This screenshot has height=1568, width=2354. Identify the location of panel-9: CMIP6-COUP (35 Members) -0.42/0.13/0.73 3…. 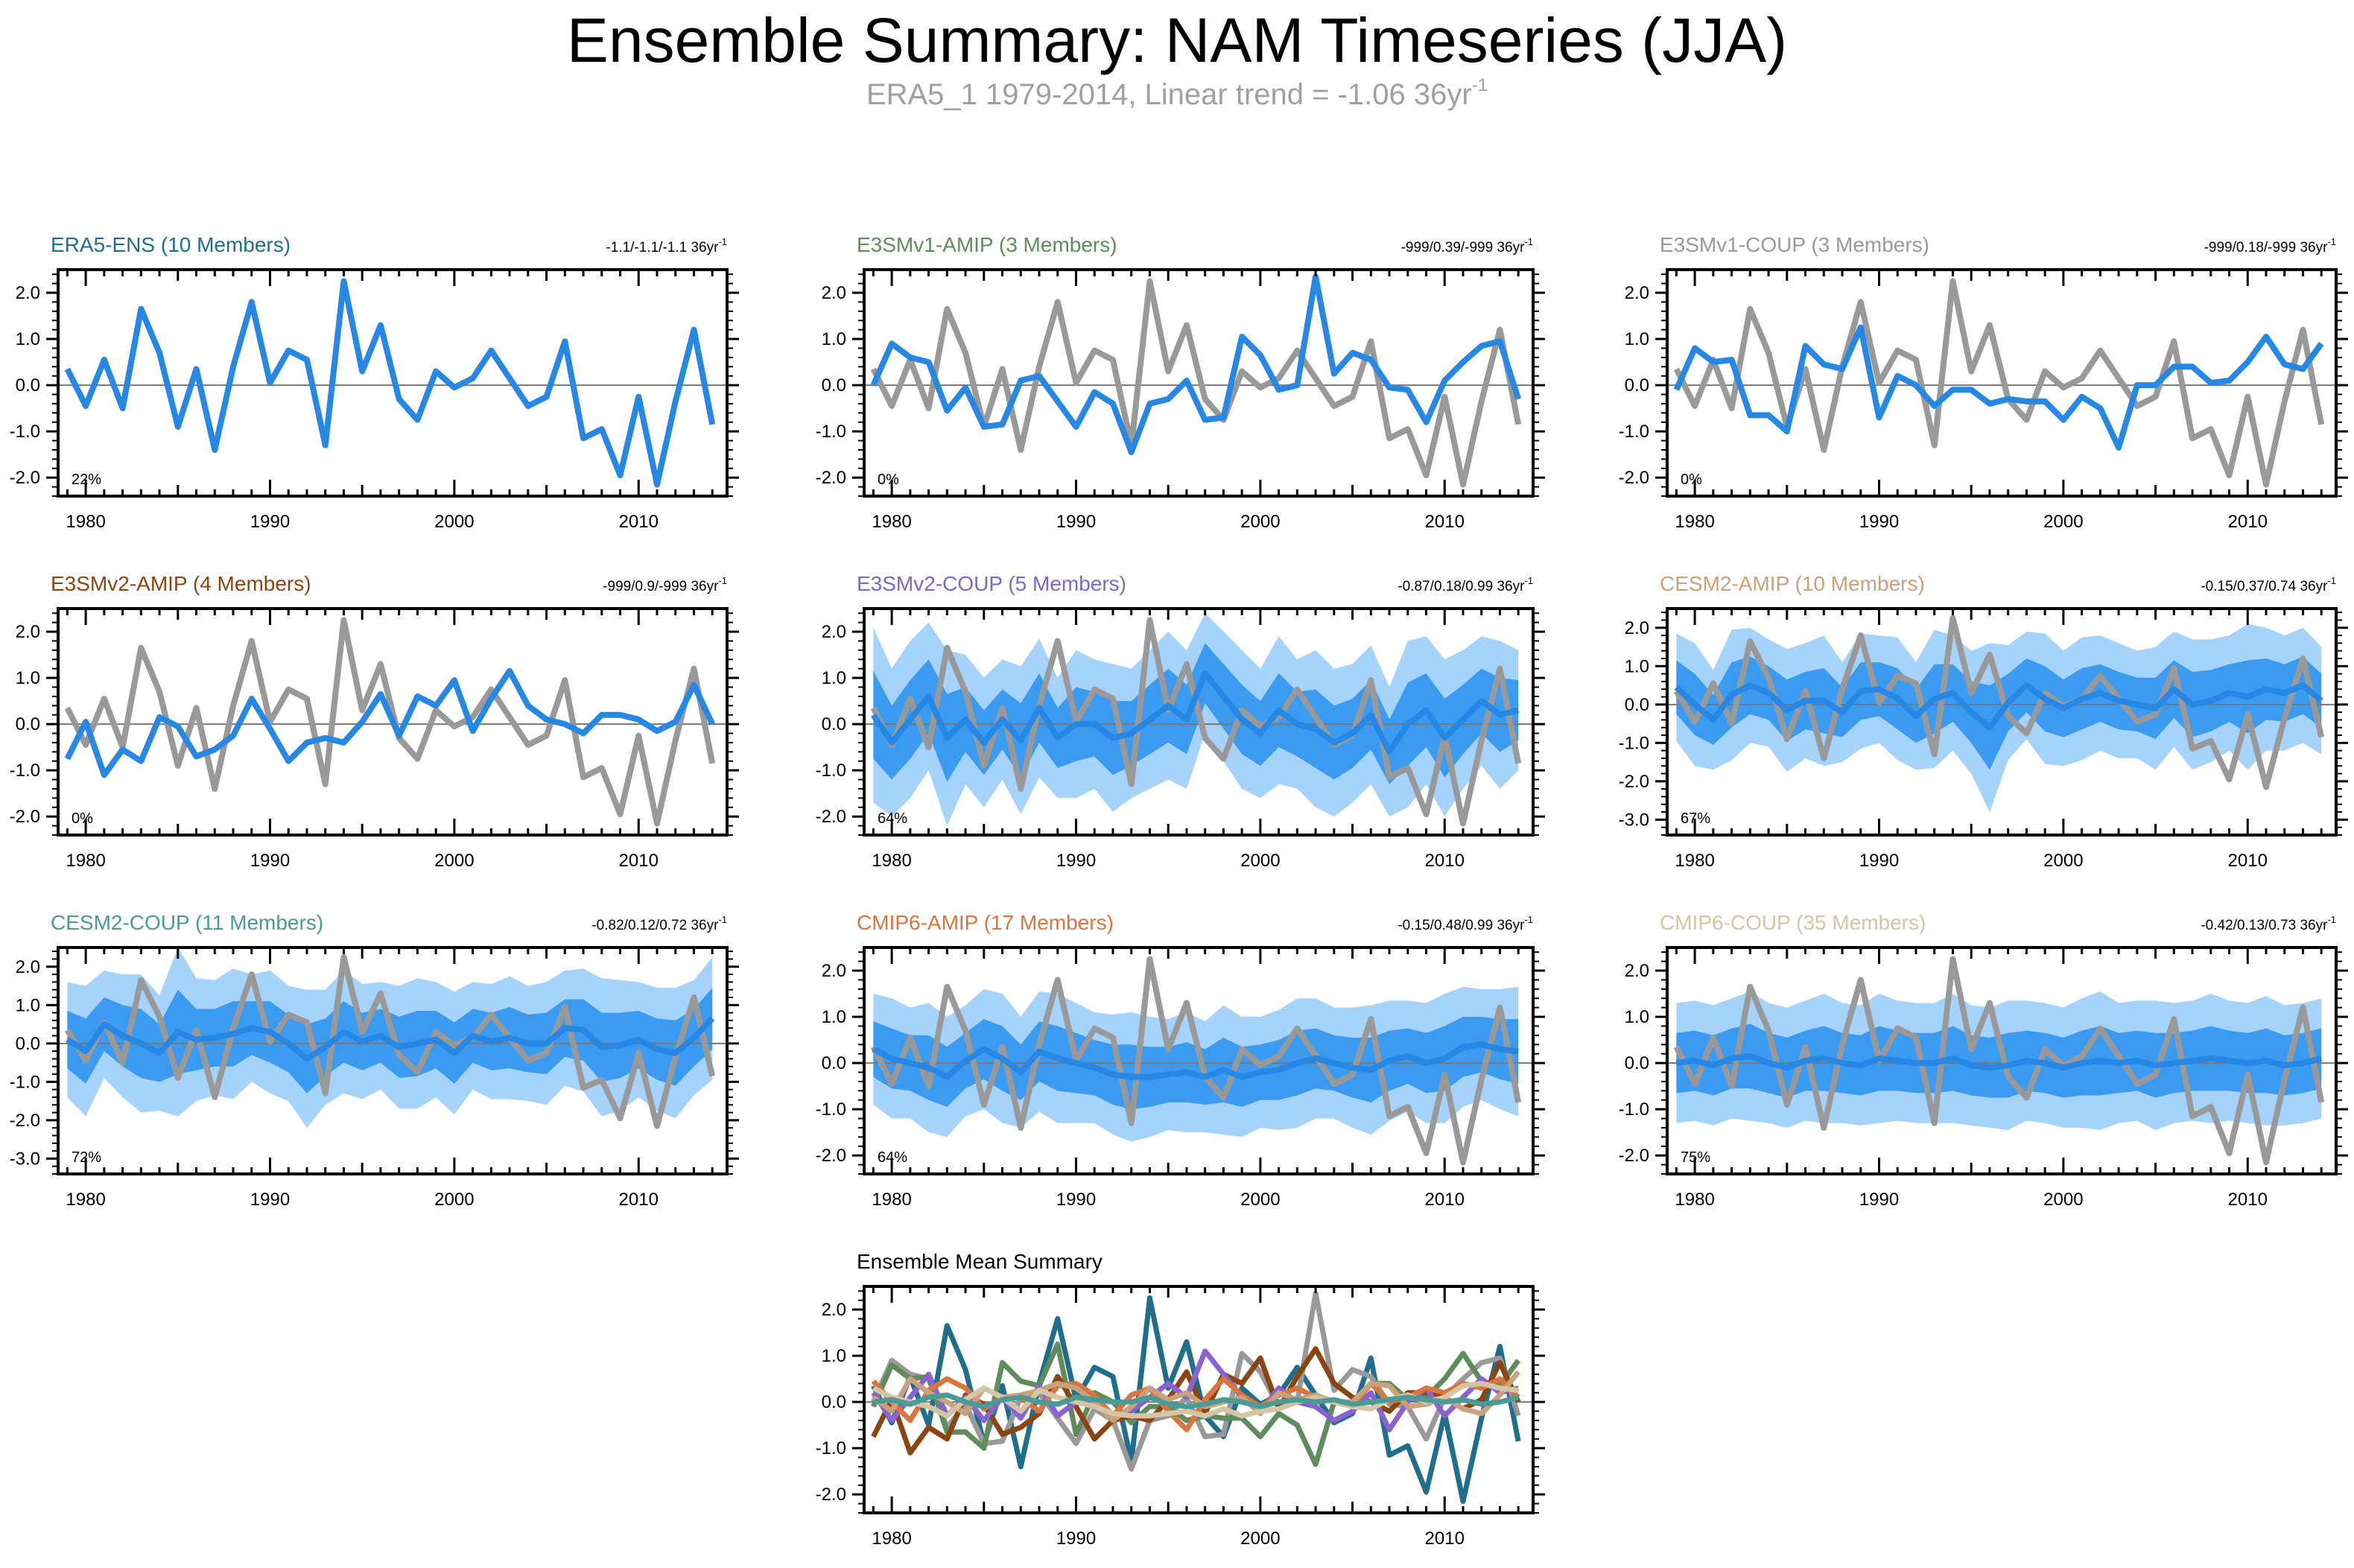
(1984, 1061).